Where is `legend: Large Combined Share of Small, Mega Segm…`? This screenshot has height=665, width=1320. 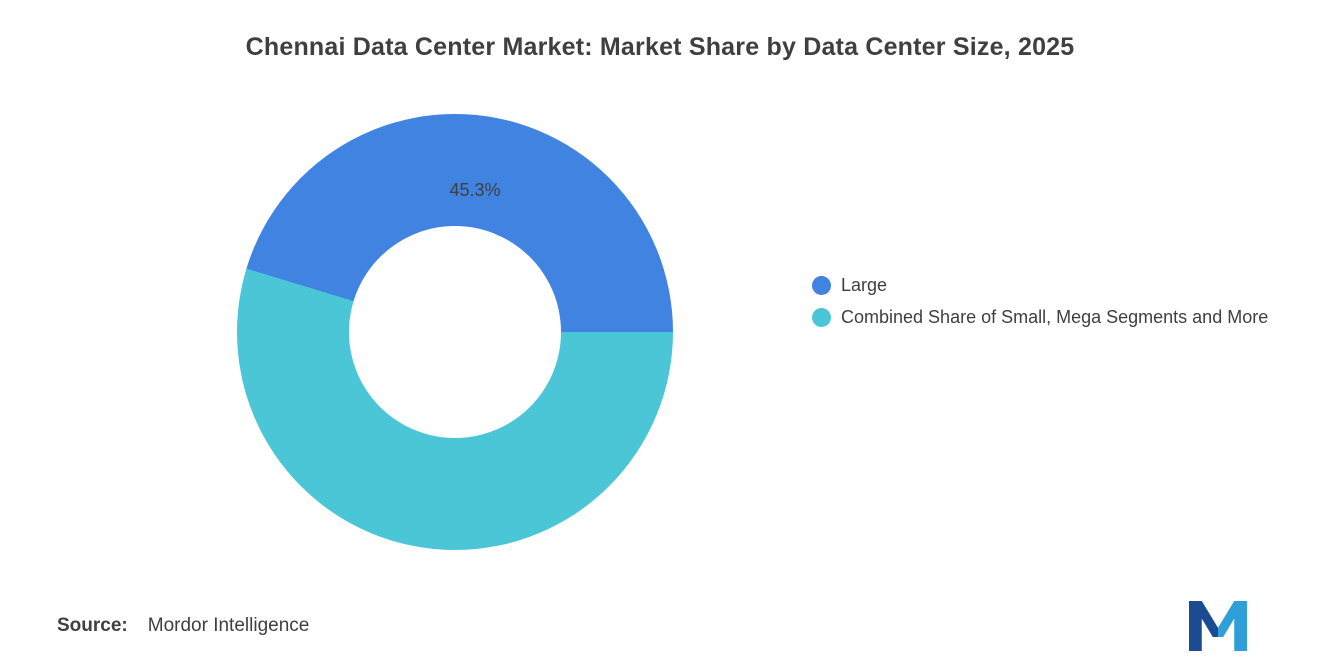 legend: Large Combined Share of Small, Mega Segm… is located at coordinates (1040, 301).